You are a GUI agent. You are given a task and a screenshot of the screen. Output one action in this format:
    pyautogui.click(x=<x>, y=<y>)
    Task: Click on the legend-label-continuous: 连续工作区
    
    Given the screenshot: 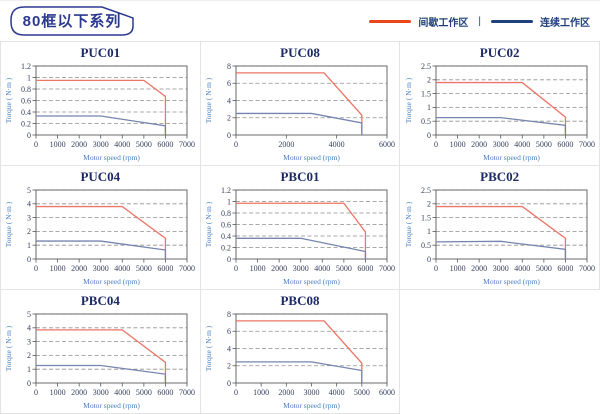 What is the action you would take?
    pyautogui.click(x=565, y=23)
    